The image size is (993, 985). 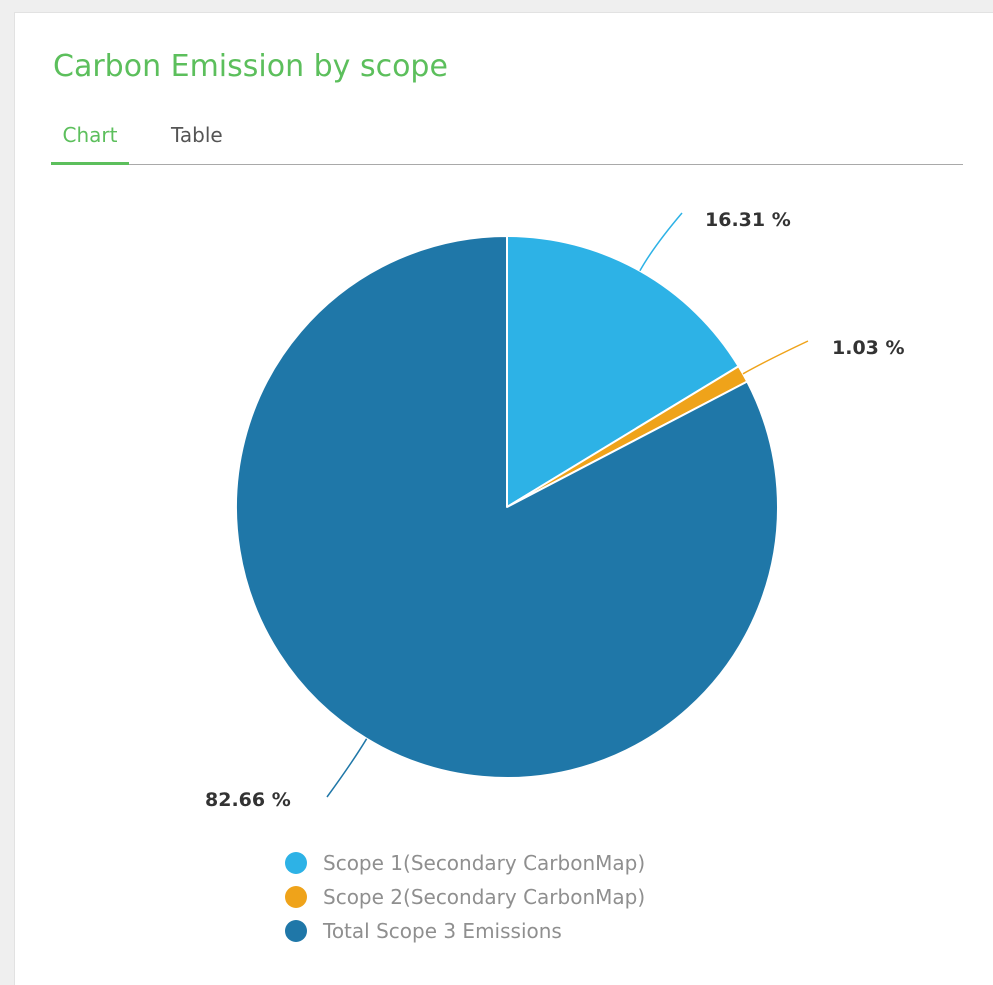 What do you see at coordinates (197, 135) in the screenshot?
I see `tab-table: Table` at bounding box center [197, 135].